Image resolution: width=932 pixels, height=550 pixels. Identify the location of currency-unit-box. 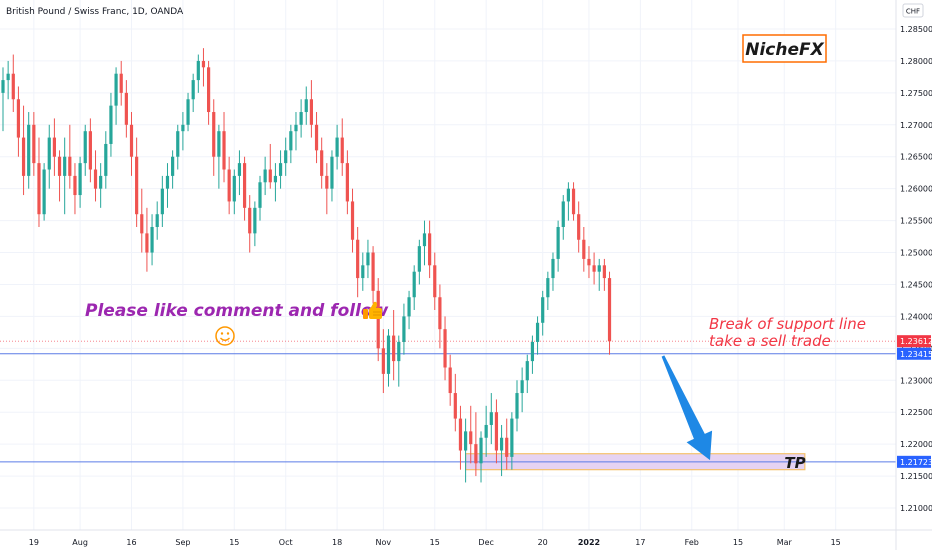
(913, 10).